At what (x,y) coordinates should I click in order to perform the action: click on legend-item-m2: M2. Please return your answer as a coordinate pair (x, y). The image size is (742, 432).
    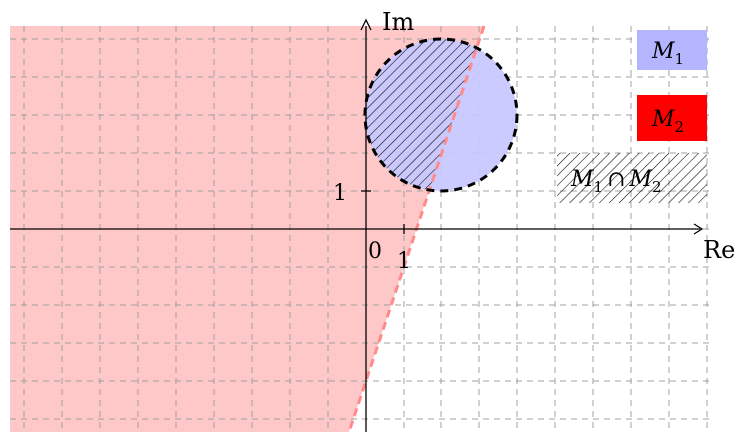
    Looking at the image, I should click on (672, 118).